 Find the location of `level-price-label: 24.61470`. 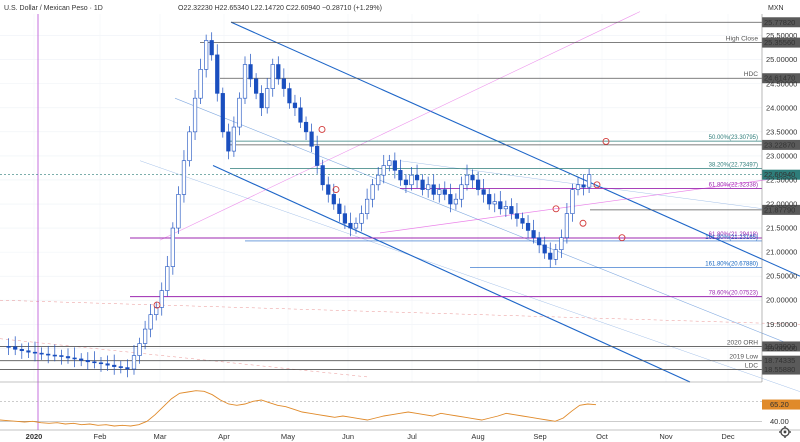

level-price-label: 24.61470 is located at coordinates (779, 78).